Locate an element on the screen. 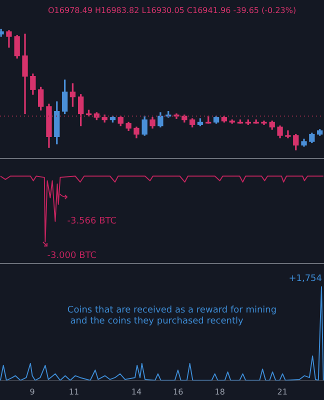 The height and width of the screenshot is (400, 324). x-tick-label: 9 is located at coordinates (32, 391).